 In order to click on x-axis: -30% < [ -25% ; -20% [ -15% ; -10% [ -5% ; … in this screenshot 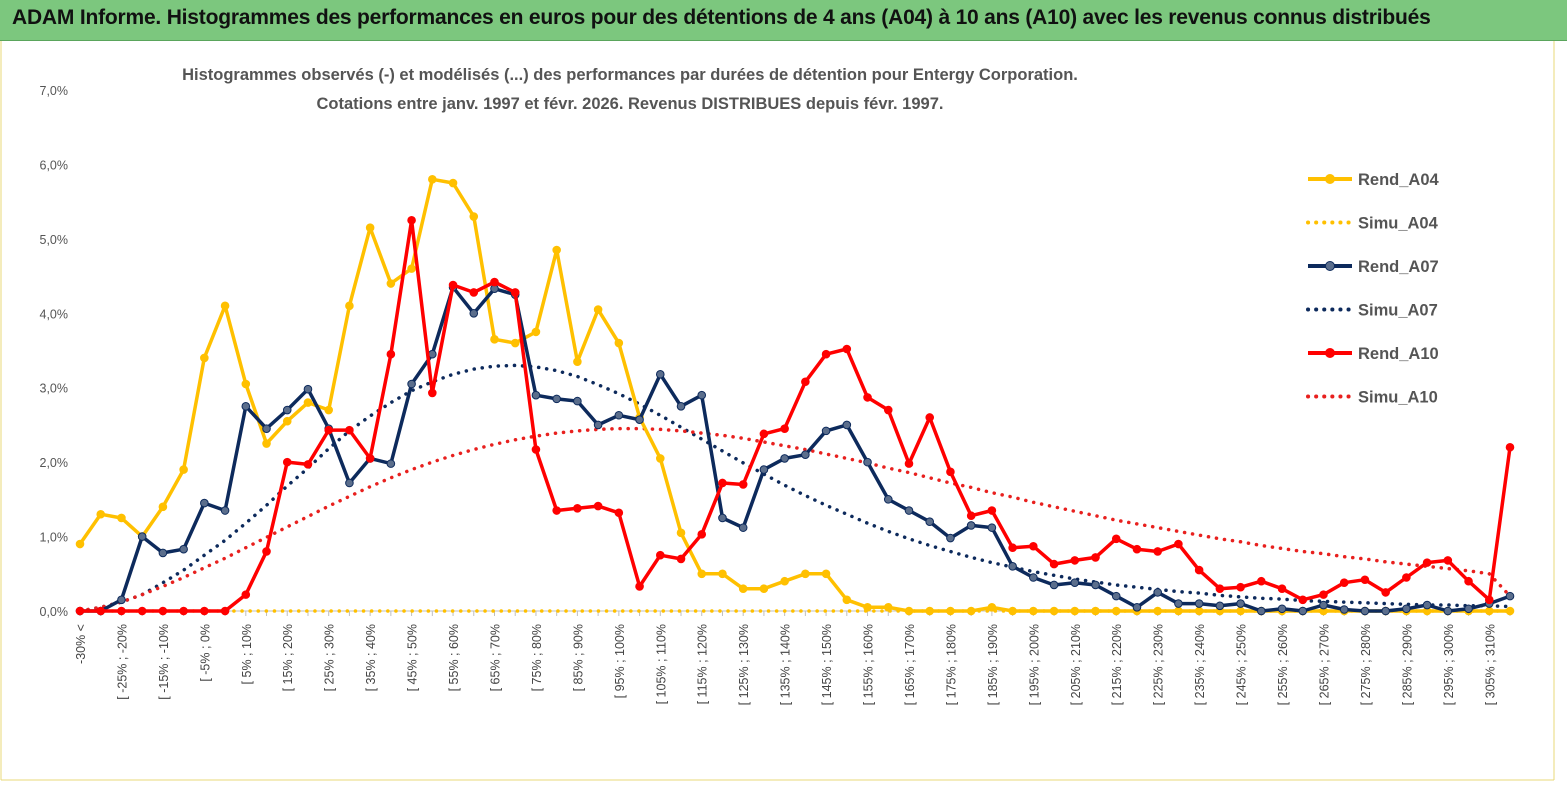, I will do `click(792, 657)`.